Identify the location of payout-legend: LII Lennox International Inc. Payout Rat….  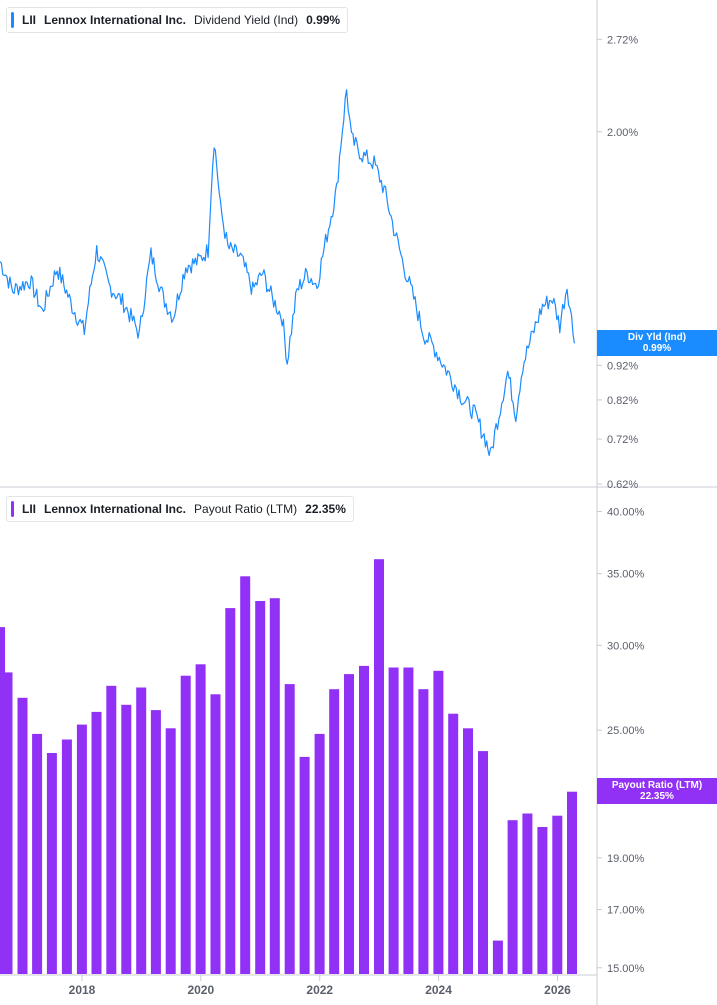
(180, 509).